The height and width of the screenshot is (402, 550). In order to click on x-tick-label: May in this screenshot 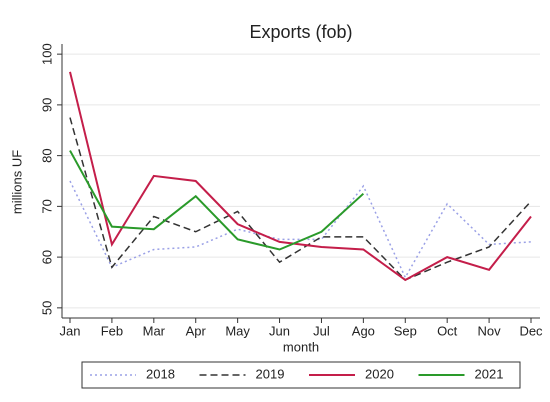, I will do `click(237, 330)`.